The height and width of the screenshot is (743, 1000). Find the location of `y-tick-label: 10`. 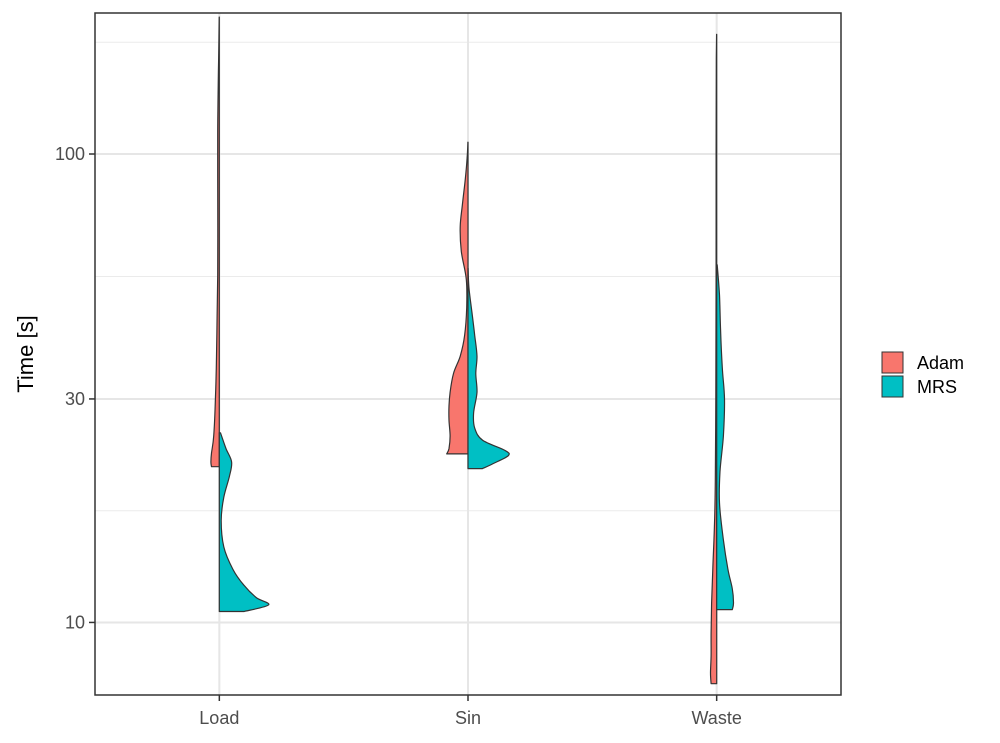

y-tick-label: 10 is located at coordinates (75, 622).